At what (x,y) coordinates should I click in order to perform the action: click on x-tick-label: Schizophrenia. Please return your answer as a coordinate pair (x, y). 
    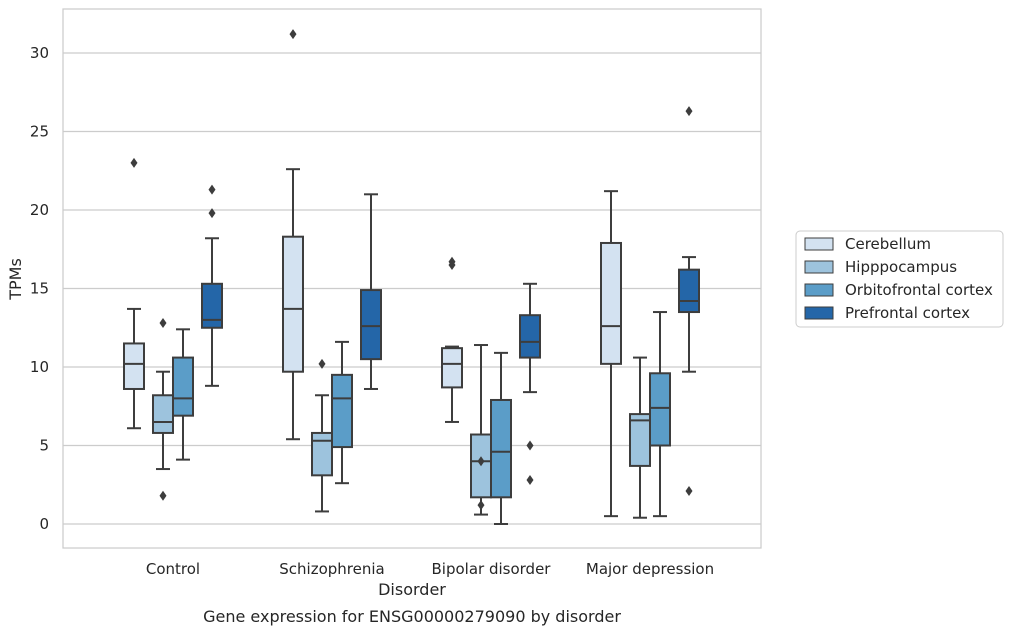
    Looking at the image, I should click on (331, 569).